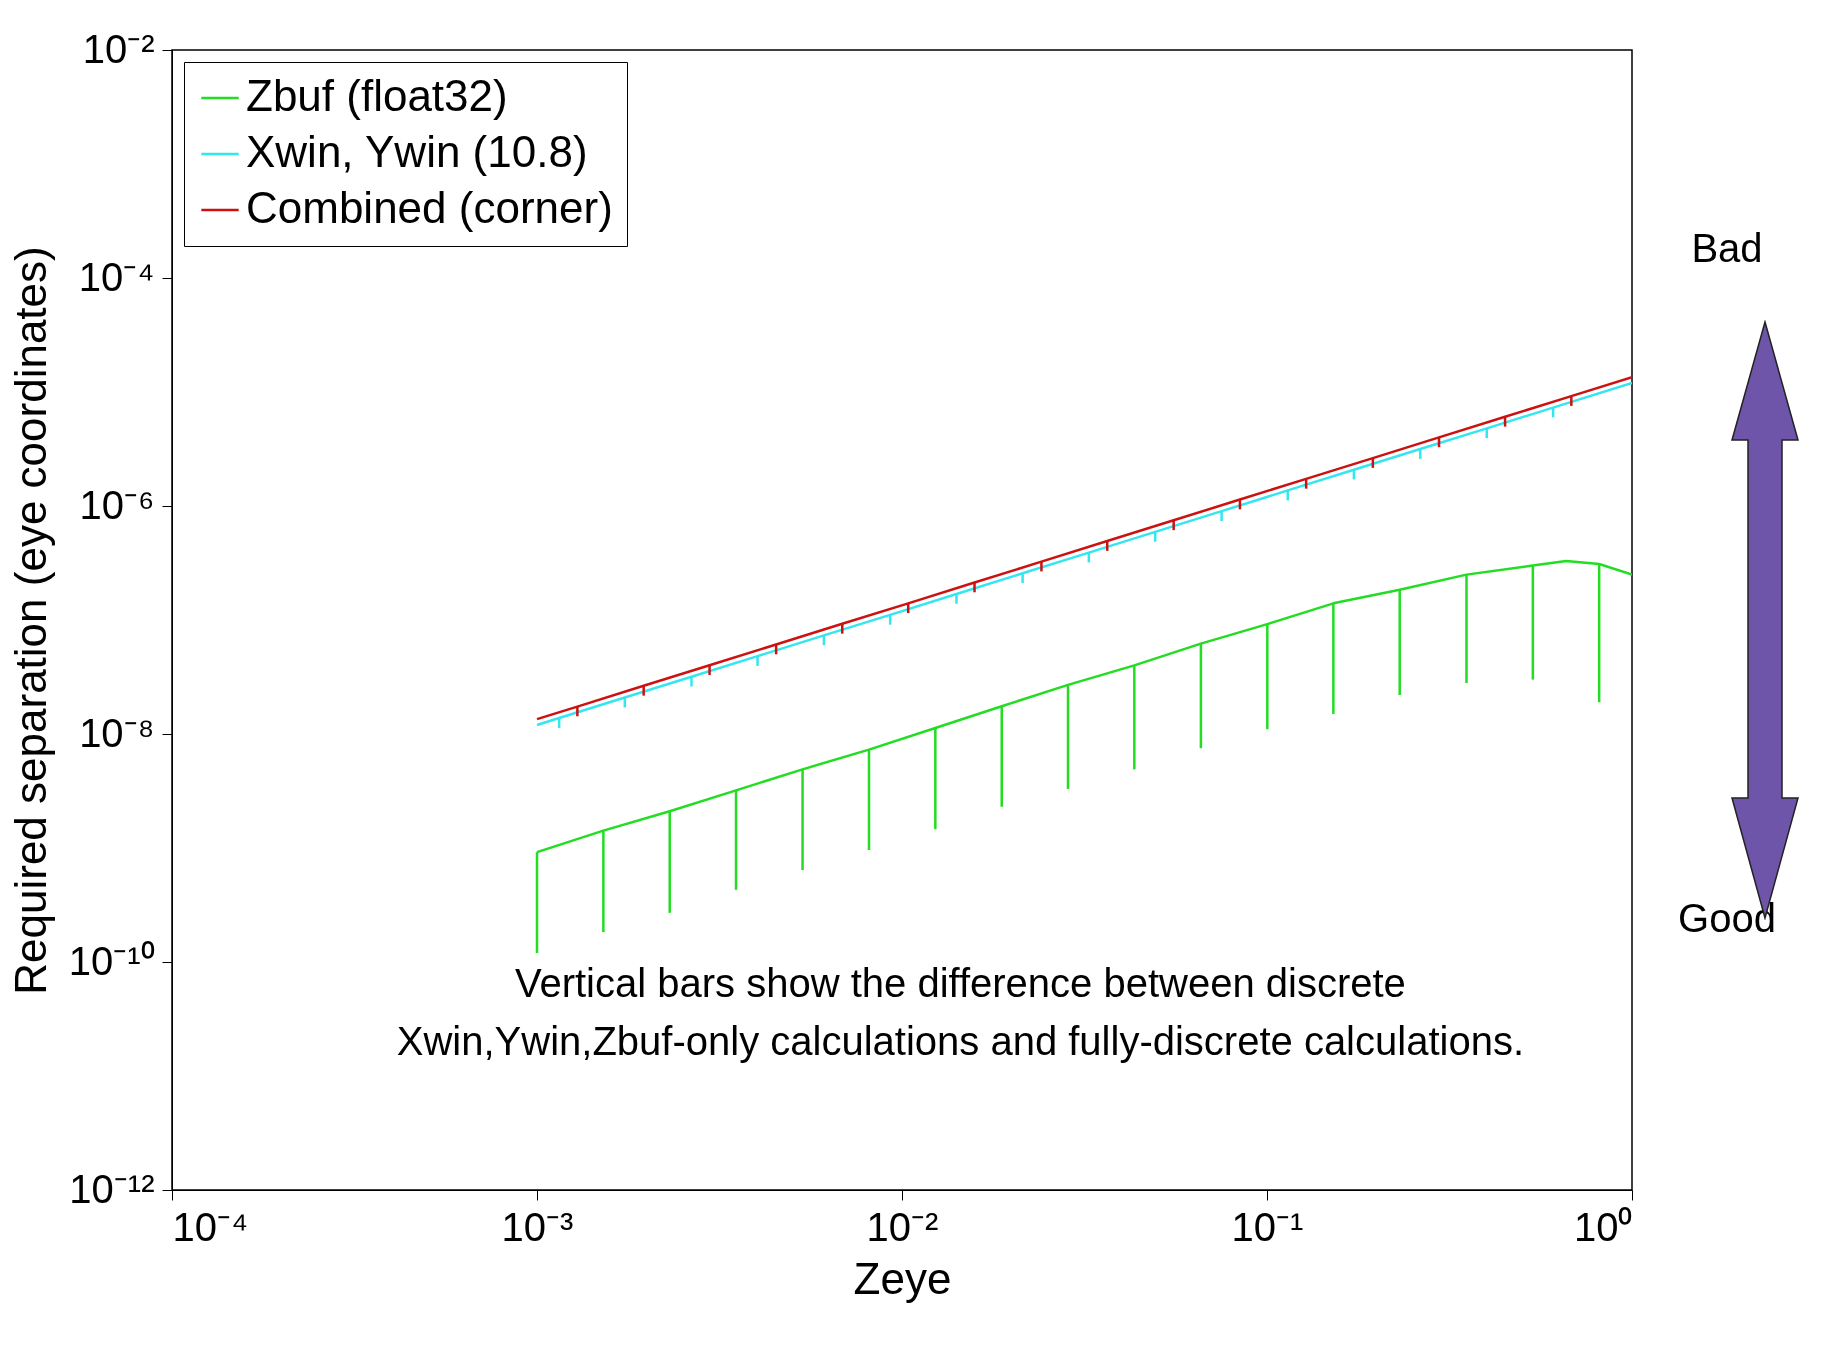  Describe the element at coordinates (377, 95) in the screenshot. I see `legend-label: Zbuf (float32)` at that location.